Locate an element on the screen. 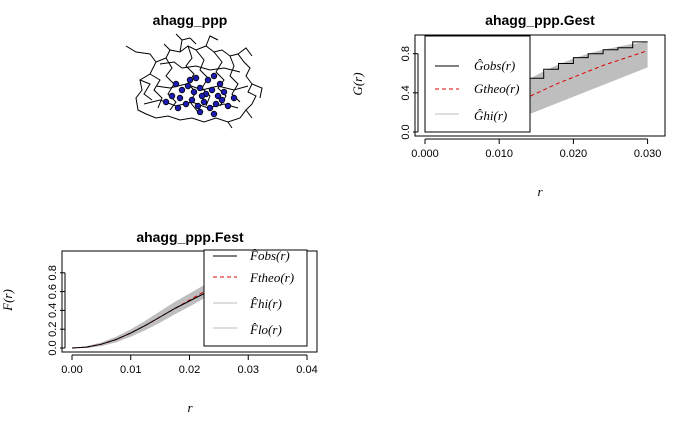 This screenshot has height=432, width=700. fest-xlabel: r is located at coordinates (190, 407).